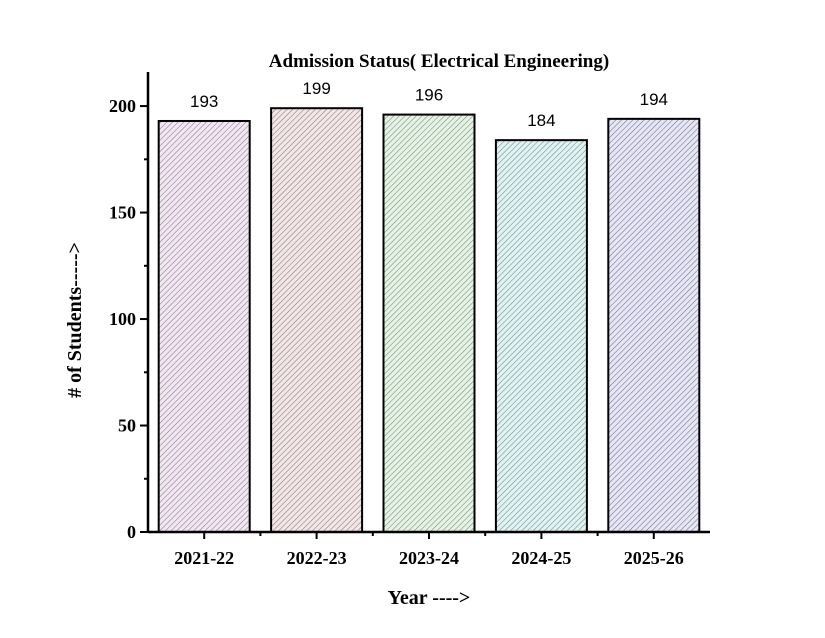  Describe the element at coordinates (317, 558) in the screenshot. I see `x-tick-label: 2022-23` at that location.